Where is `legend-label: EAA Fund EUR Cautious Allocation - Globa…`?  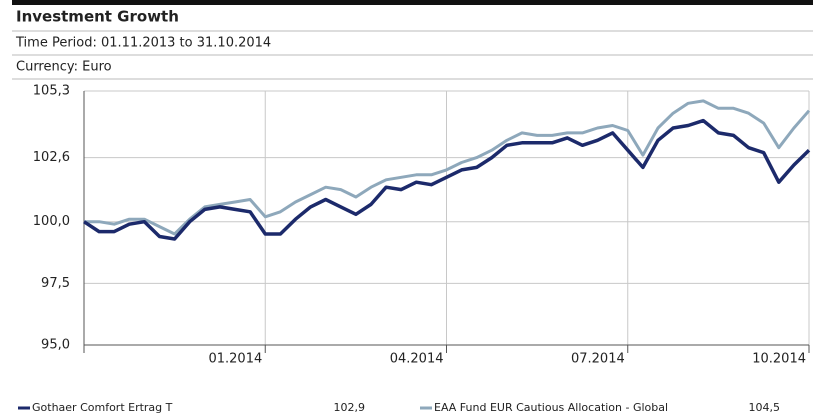 legend-label: EAA Fund EUR Cautious Allocation - Globa… is located at coordinates (551, 407).